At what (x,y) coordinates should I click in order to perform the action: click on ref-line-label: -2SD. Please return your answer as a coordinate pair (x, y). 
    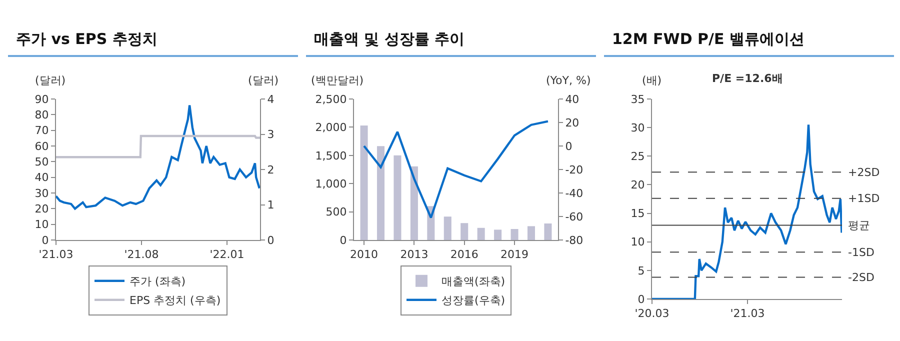
    Looking at the image, I should click on (861, 277).